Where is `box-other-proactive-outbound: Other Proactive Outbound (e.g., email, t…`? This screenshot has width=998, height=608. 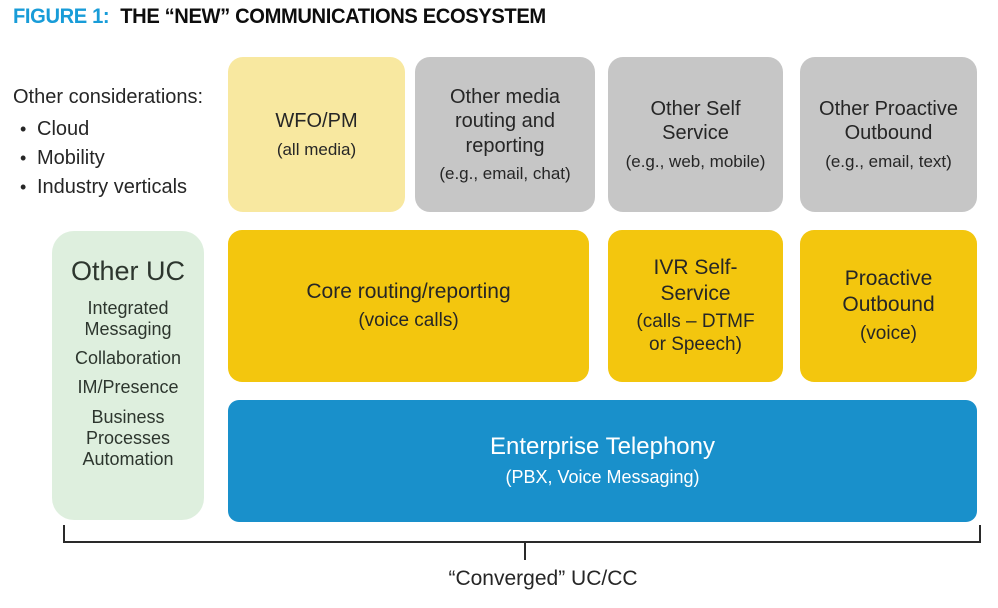 box-other-proactive-outbound: Other Proactive Outbound (e.g., email, t… is located at coordinates (888, 134).